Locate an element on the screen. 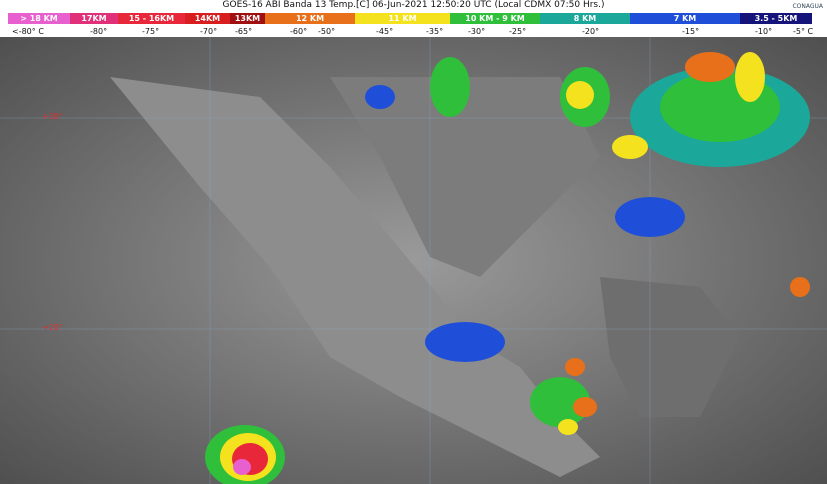 The image size is (827, 484). temperature-label: -30° is located at coordinates (477, 31).